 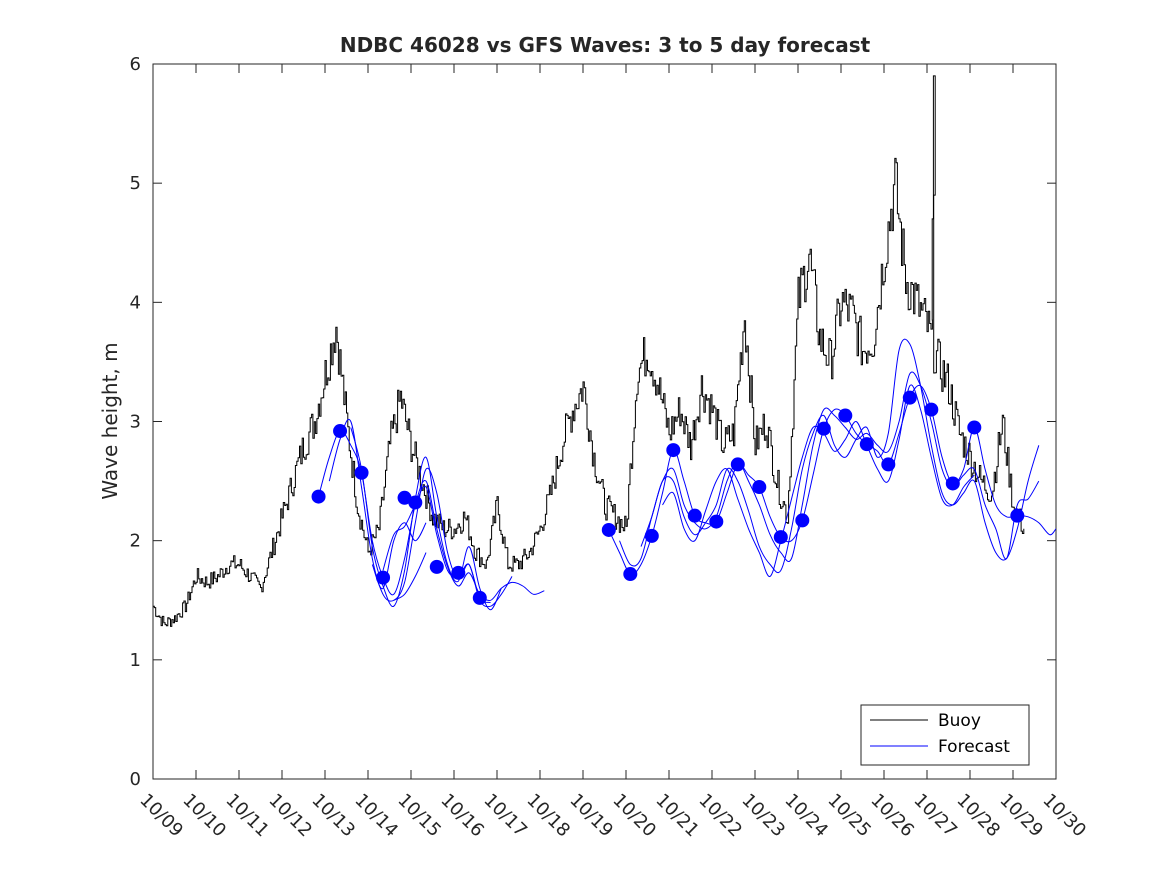 I want to click on y-tick-label: 5, so click(x=135, y=183).